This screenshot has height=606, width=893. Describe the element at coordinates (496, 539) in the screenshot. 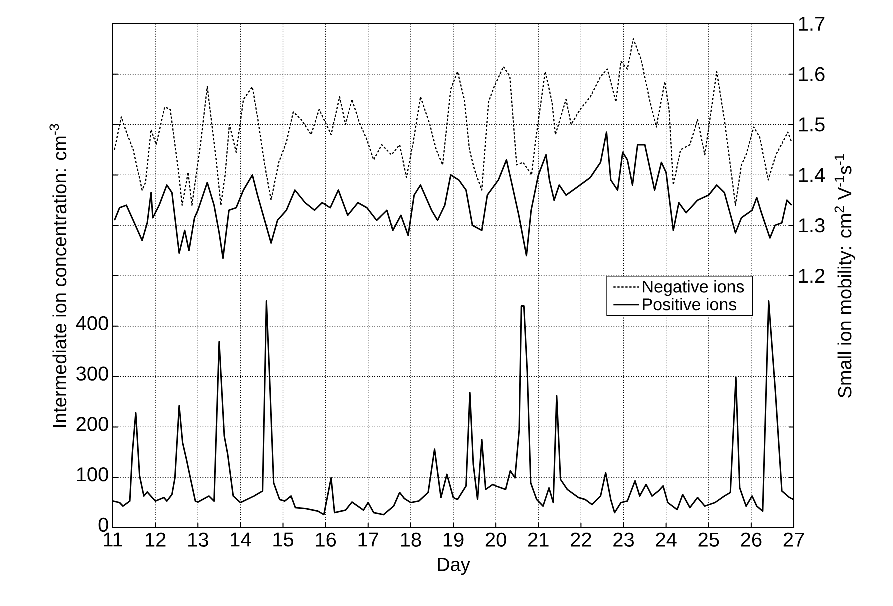

I see `x-tick-label: 20` at that location.